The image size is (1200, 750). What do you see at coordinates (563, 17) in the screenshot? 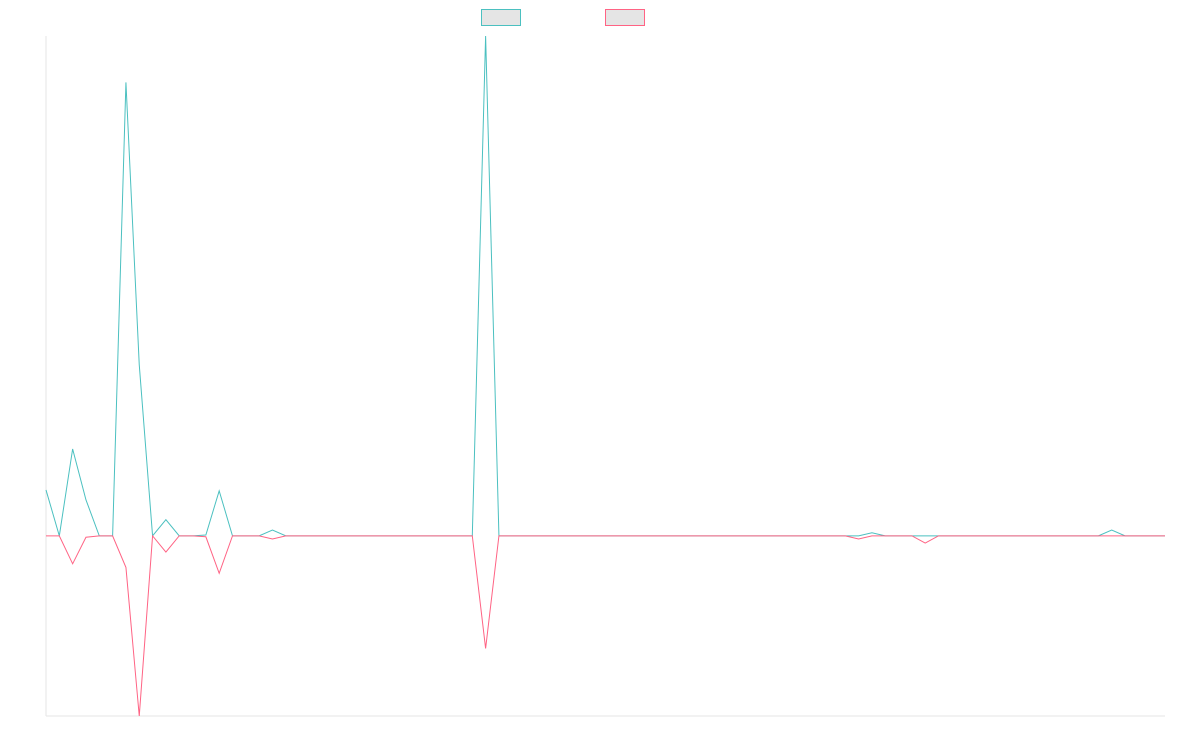
I see `legend` at bounding box center [563, 17].